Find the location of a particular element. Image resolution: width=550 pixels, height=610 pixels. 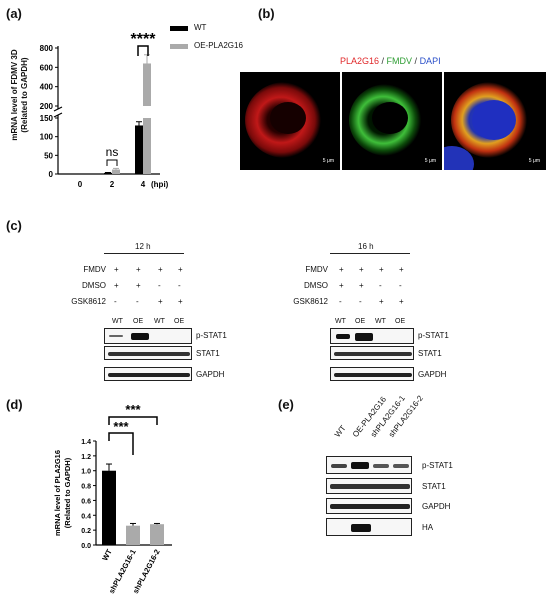

sig-ns: ns is located at coordinates (112, 152).